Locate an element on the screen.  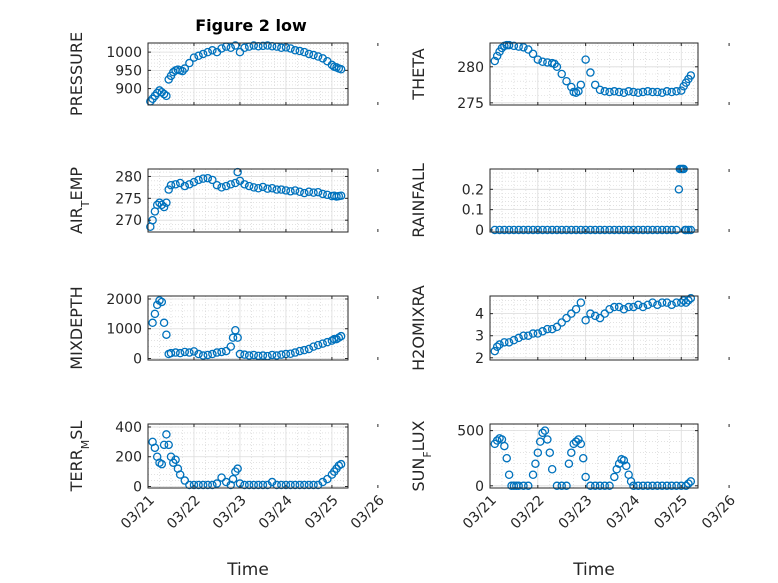
plot-area is located at coordinates (594, 456).